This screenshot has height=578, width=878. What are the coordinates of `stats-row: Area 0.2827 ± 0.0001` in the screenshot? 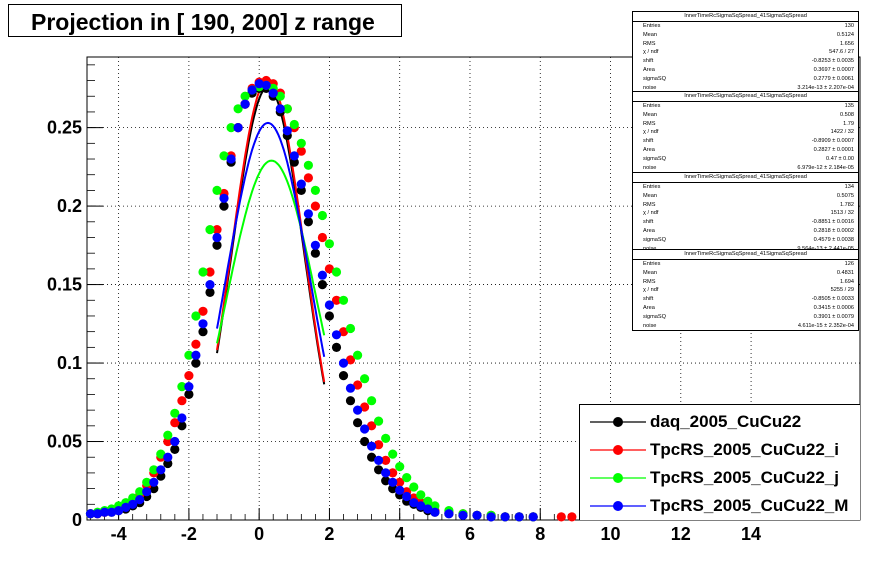 It's located at (745, 150).